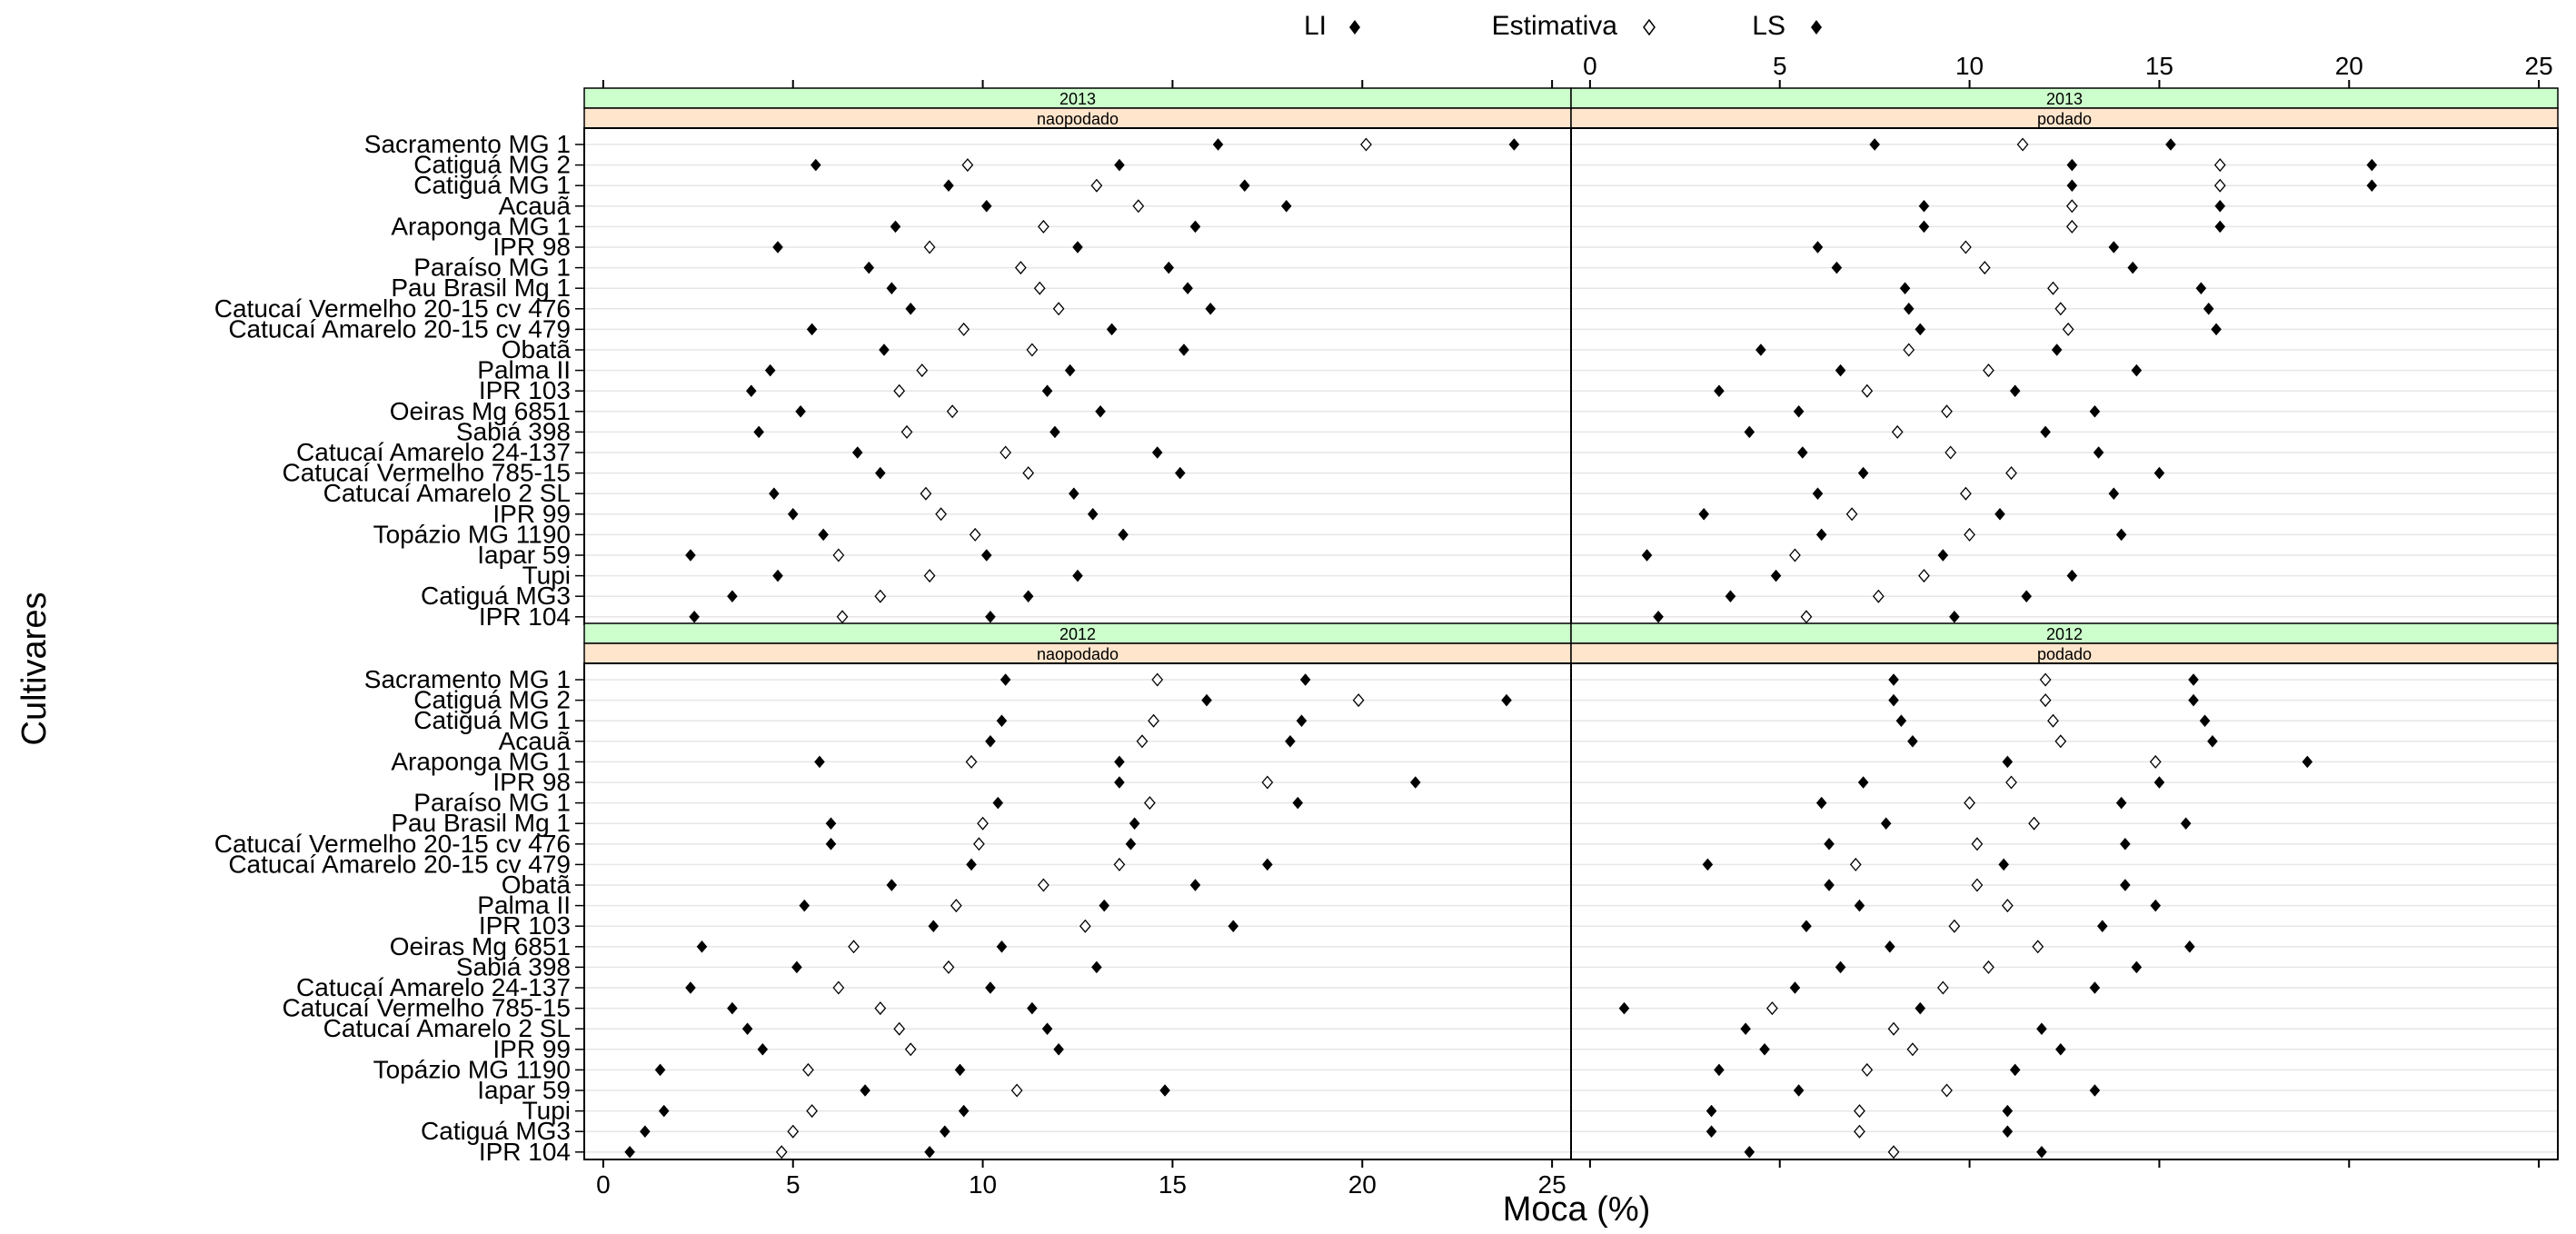  Describe the element at coordinates (532, 782) in the screenshot. I see `category-label: IPR 98` at that location.